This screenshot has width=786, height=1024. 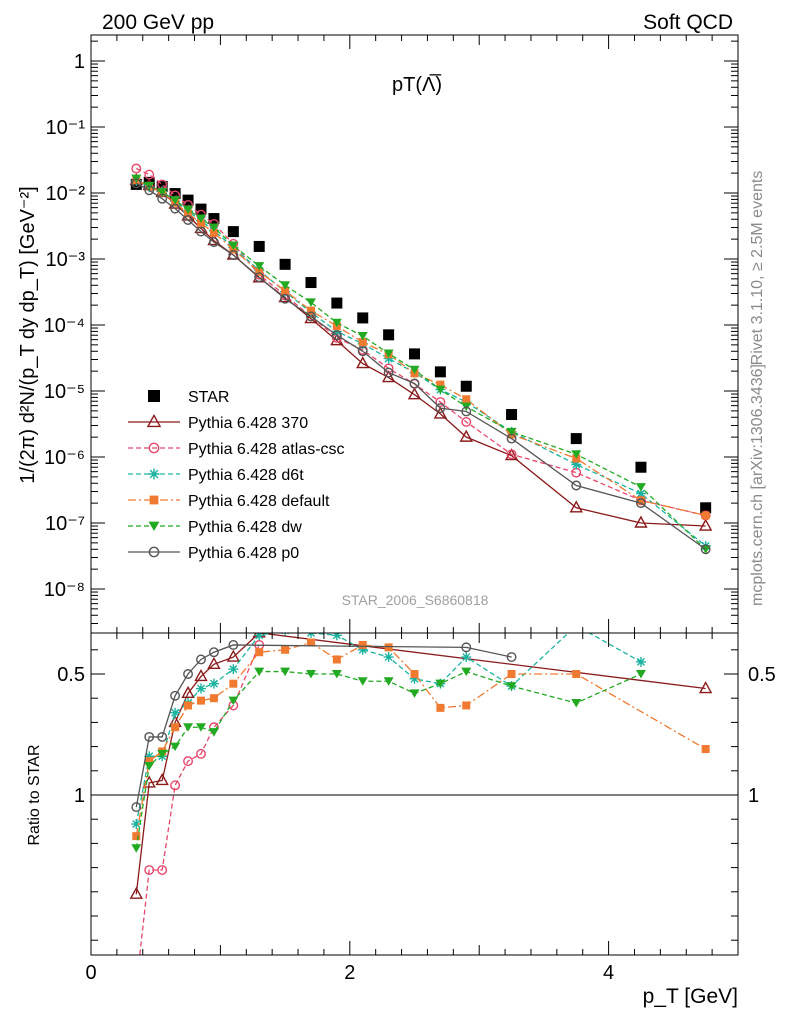 I want to click on main-y-axis-label: 1/(2π) d²N/(p_T dy dp_T) [GeV⁻²], so click(x=28, y=334).